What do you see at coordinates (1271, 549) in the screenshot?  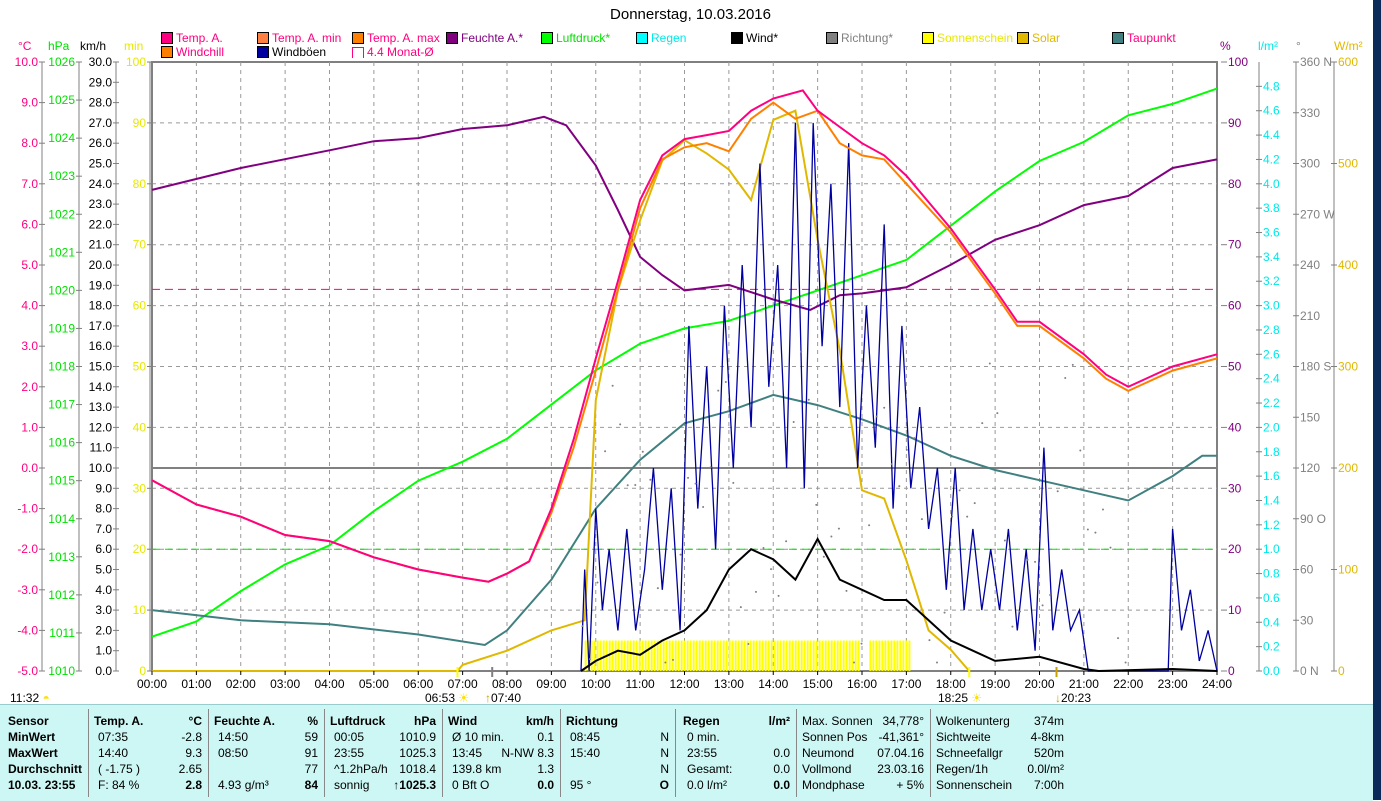 I see `rain-tick-label: 1.0` at bounding box center [1271, 549].